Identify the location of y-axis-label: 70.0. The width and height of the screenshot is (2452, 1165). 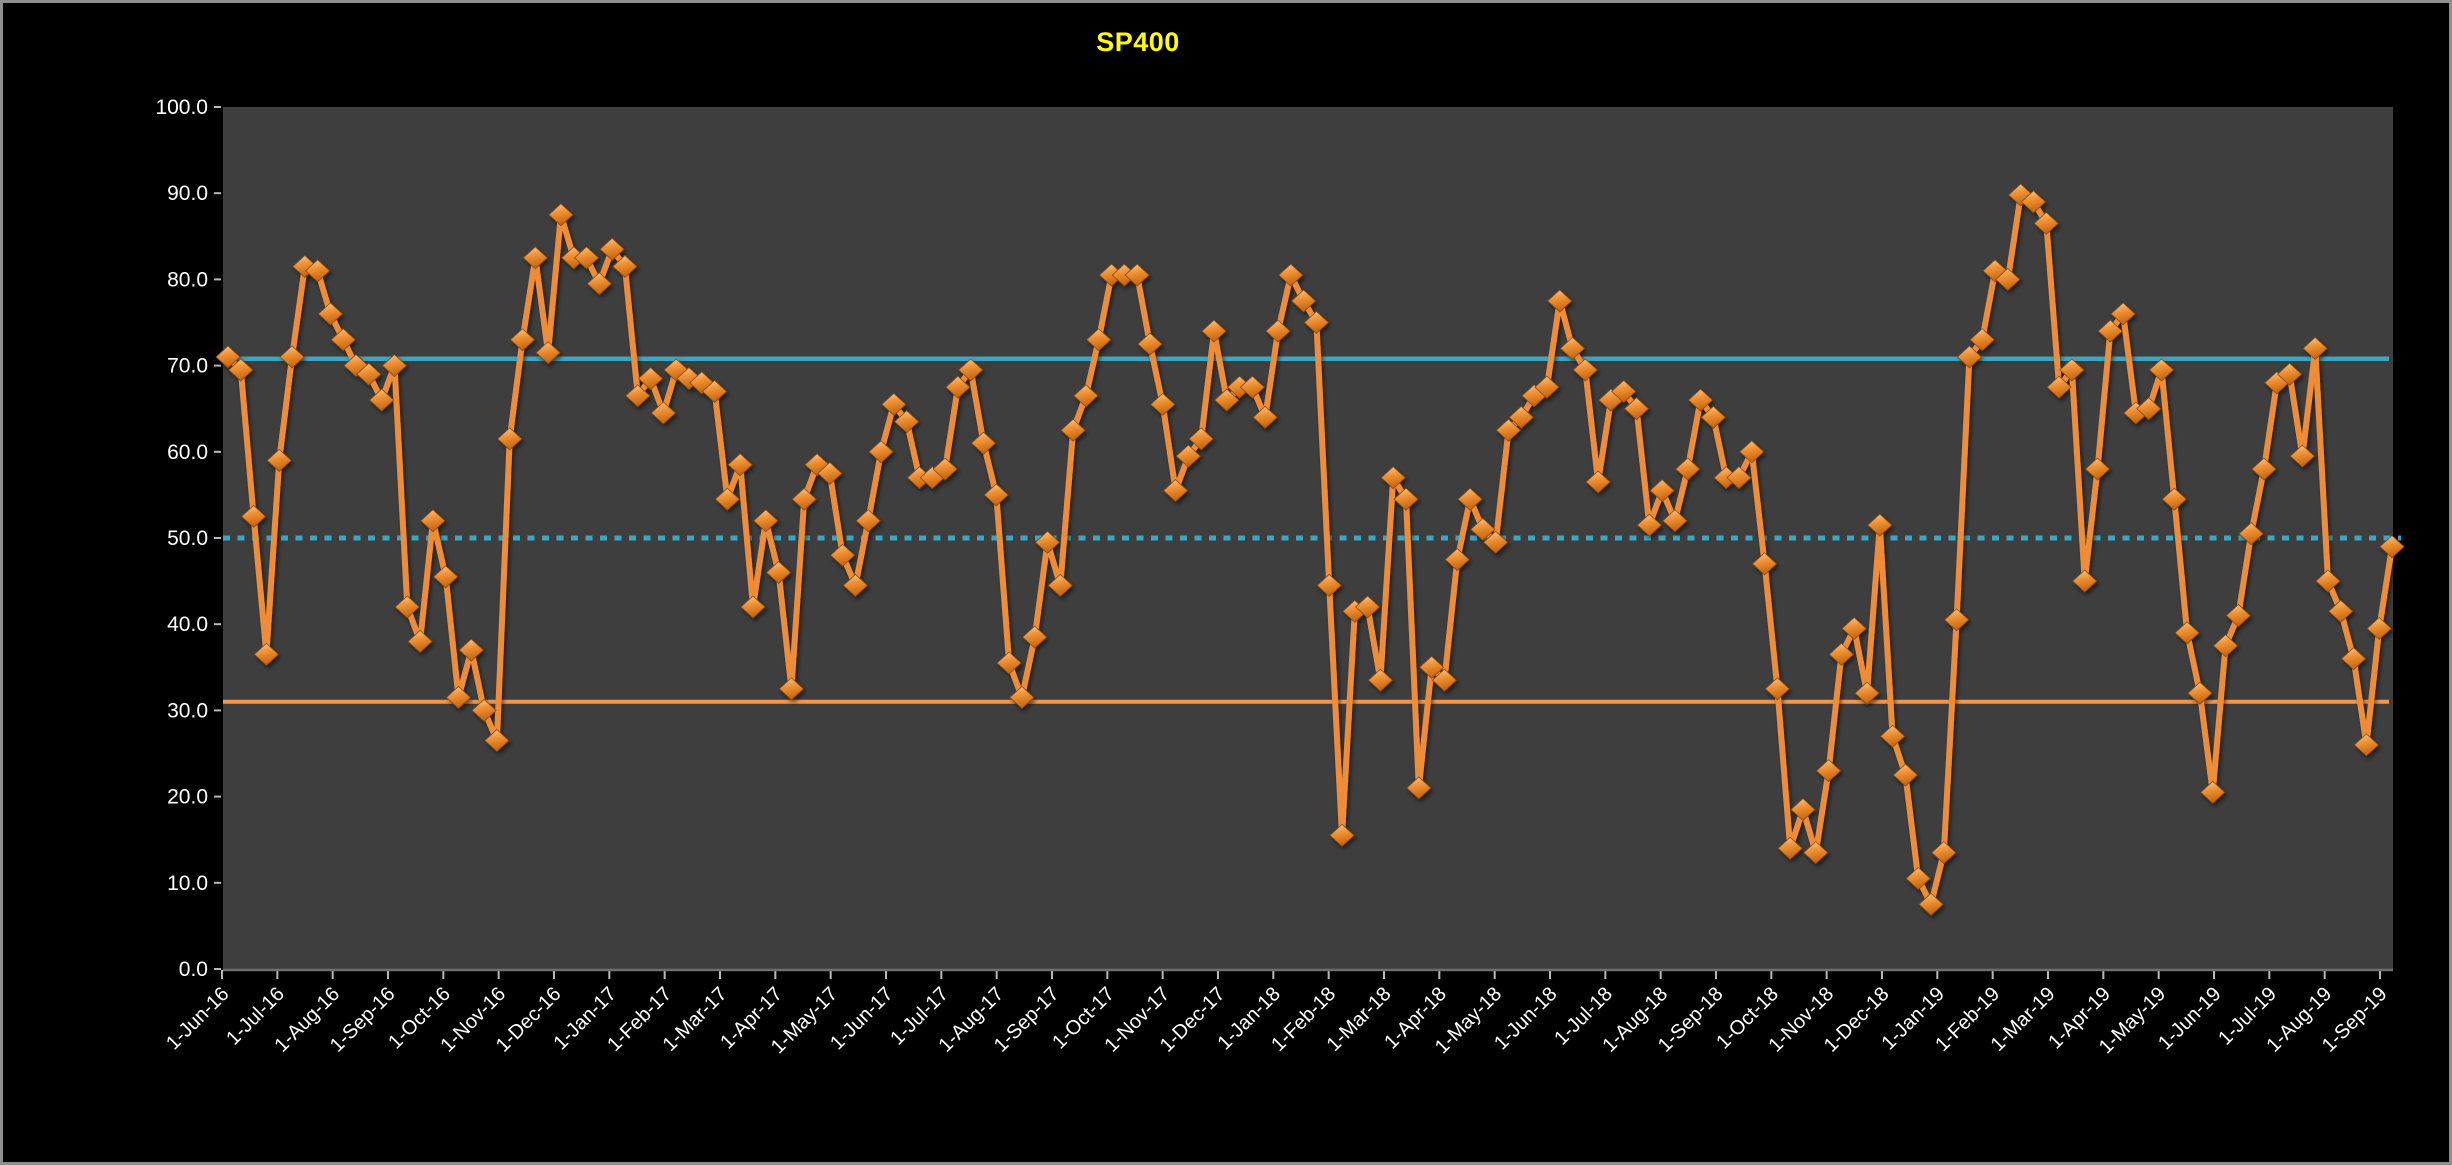
(187, 366).